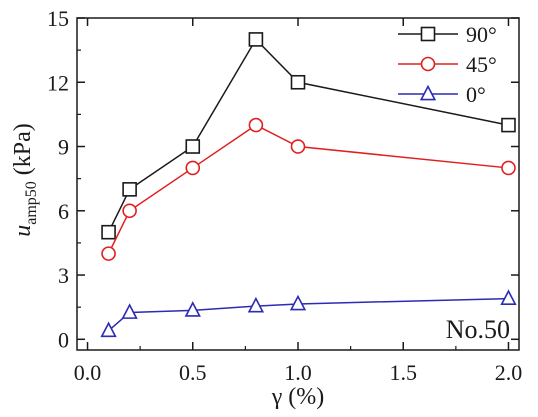 This screenshot has width=538, height=417. Describe the element at coordinates (23, 152) in the screenshot. I see `y-axis-title-unit: (kPa)` at that location.